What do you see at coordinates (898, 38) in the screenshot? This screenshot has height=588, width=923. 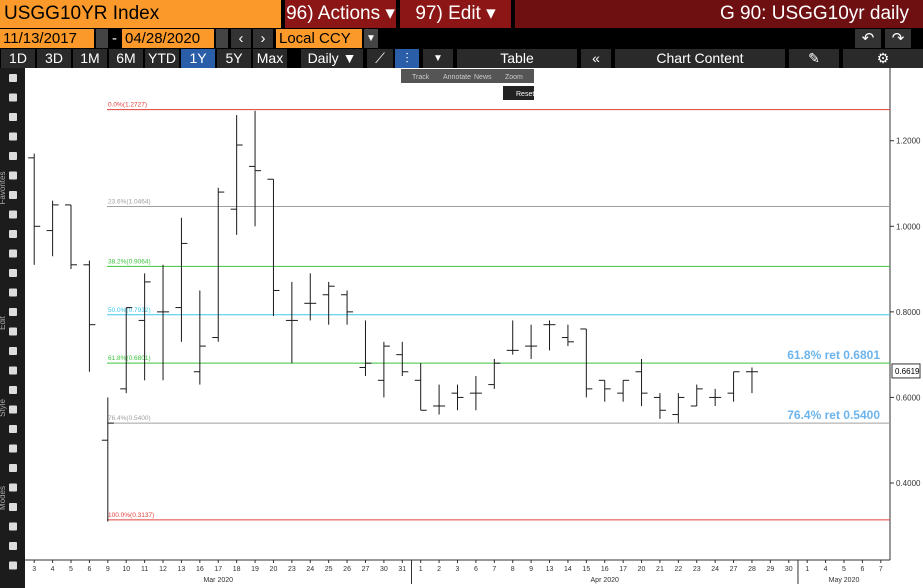 I see `redo-button: ↷` at bounding box center [898, 38].